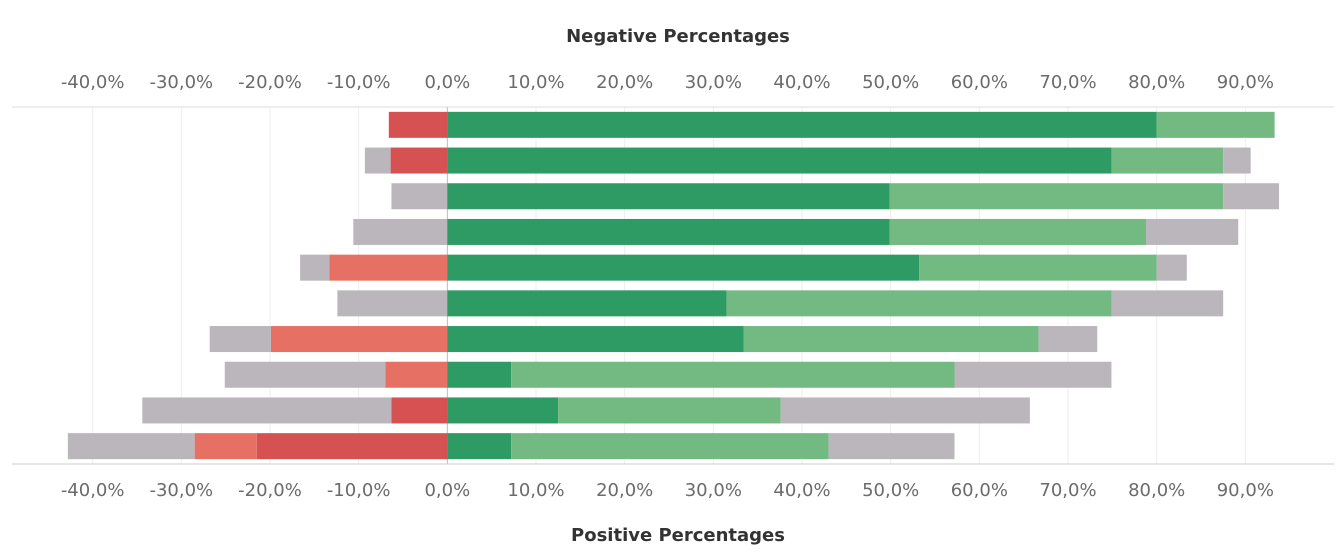 This screenshot has width=1336, height=553. I want to click on x-tick-label-top: 0,0%, so click(447, 82).